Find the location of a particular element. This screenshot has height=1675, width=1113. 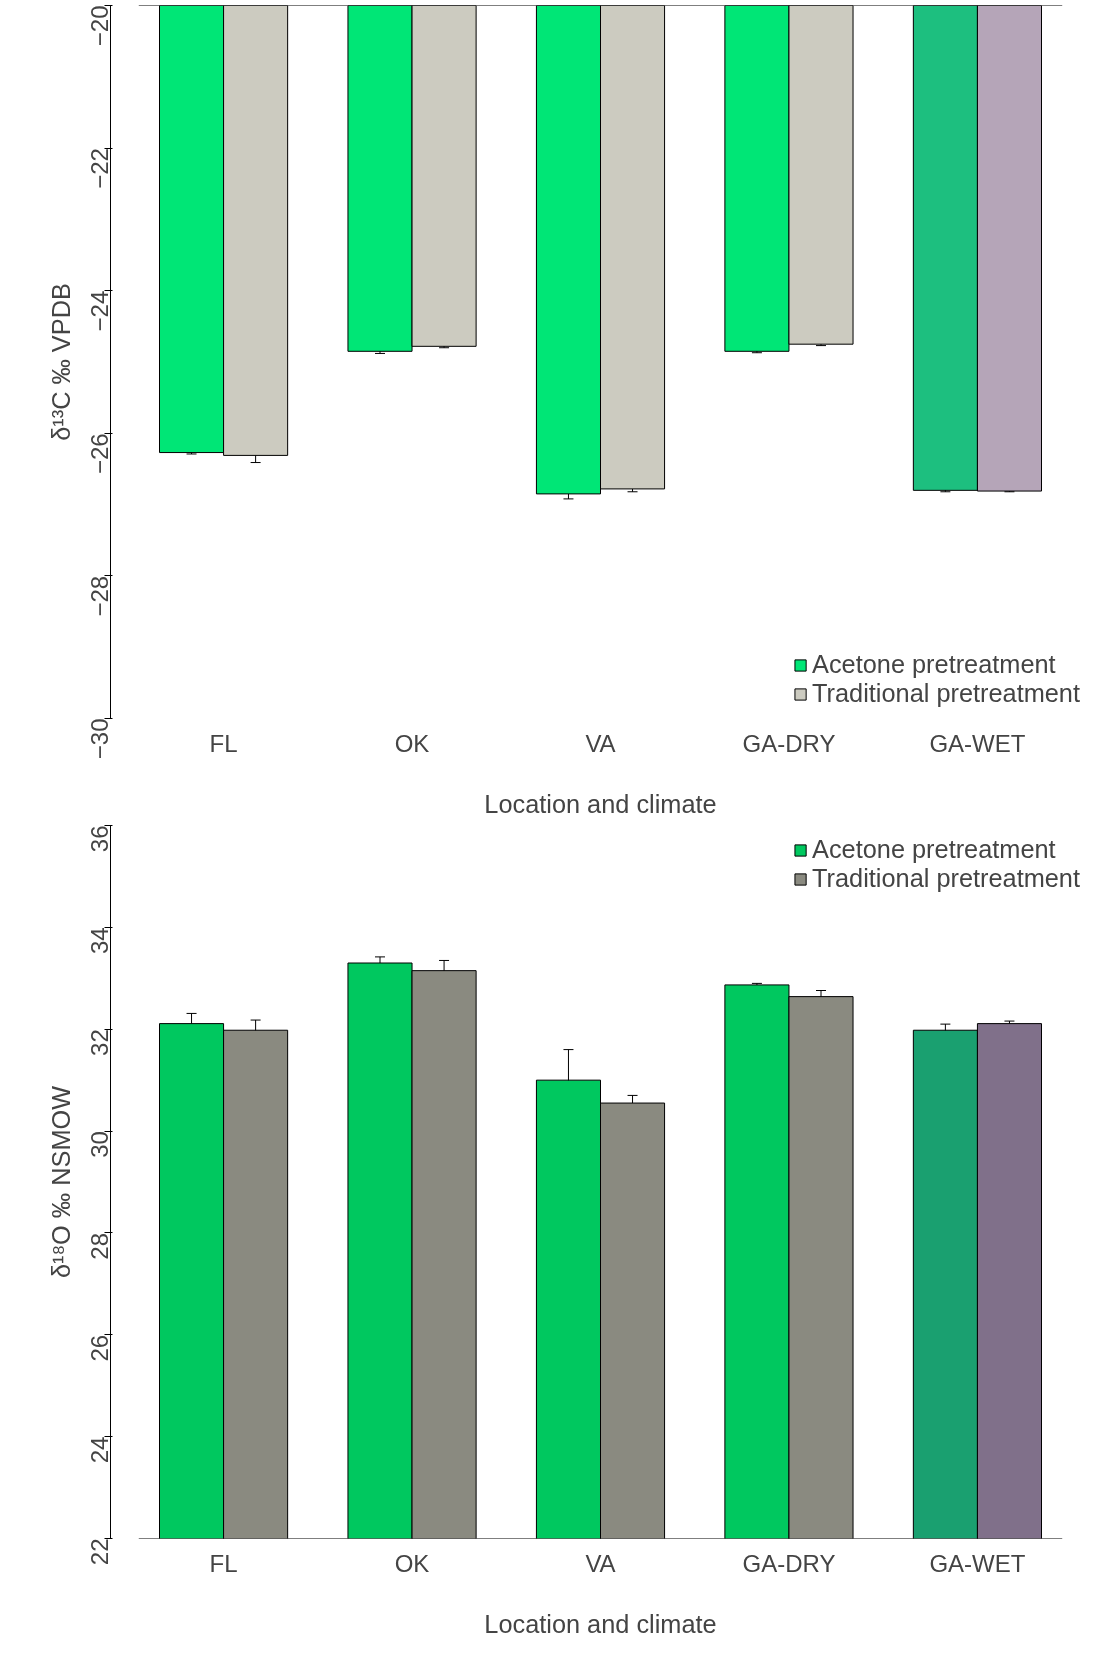

y-tick-label: 32 is located at coordinates (99, 1042).